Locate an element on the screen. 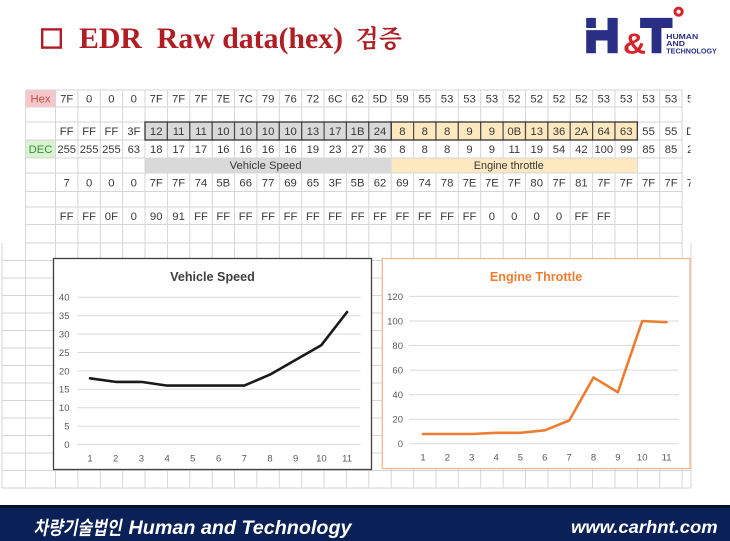 The height and width of the screenshot is (541, 730). svg-text: 81 is located at coordinates (581, 183).